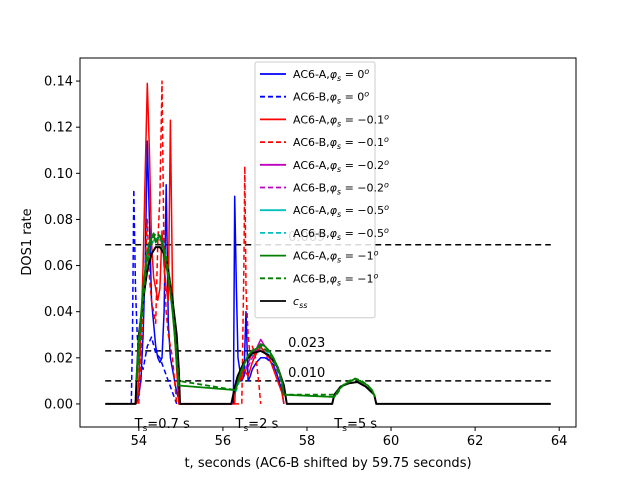 This screenshot has width=640, height=480. Describe the element at coordinates (162, 425) in the screenshot. I see `ts-annotation: Ts=0.7 s` at that location.